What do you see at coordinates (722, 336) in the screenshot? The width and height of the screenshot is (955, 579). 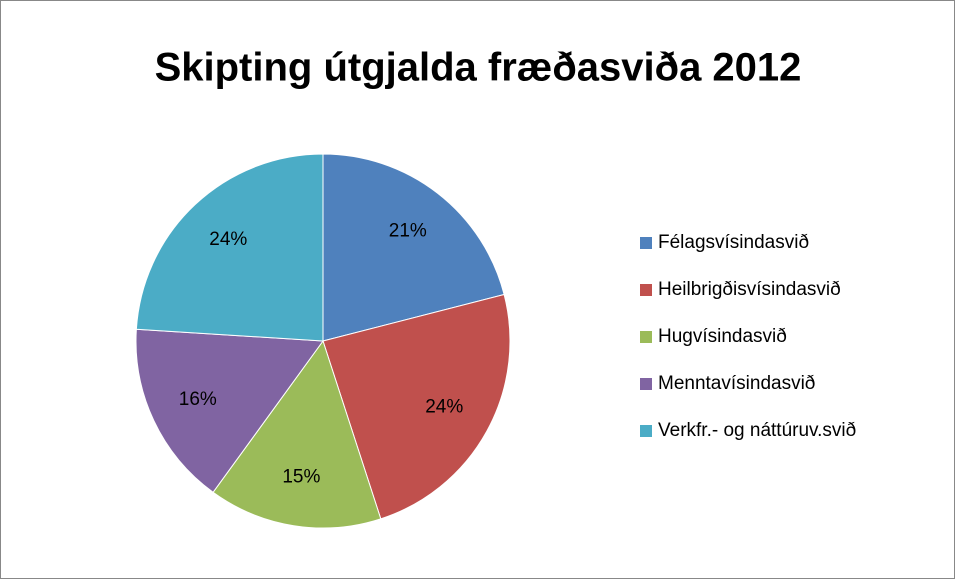 I see `legend-label: Hugvísindasvið` at bounding box center [722, 336].